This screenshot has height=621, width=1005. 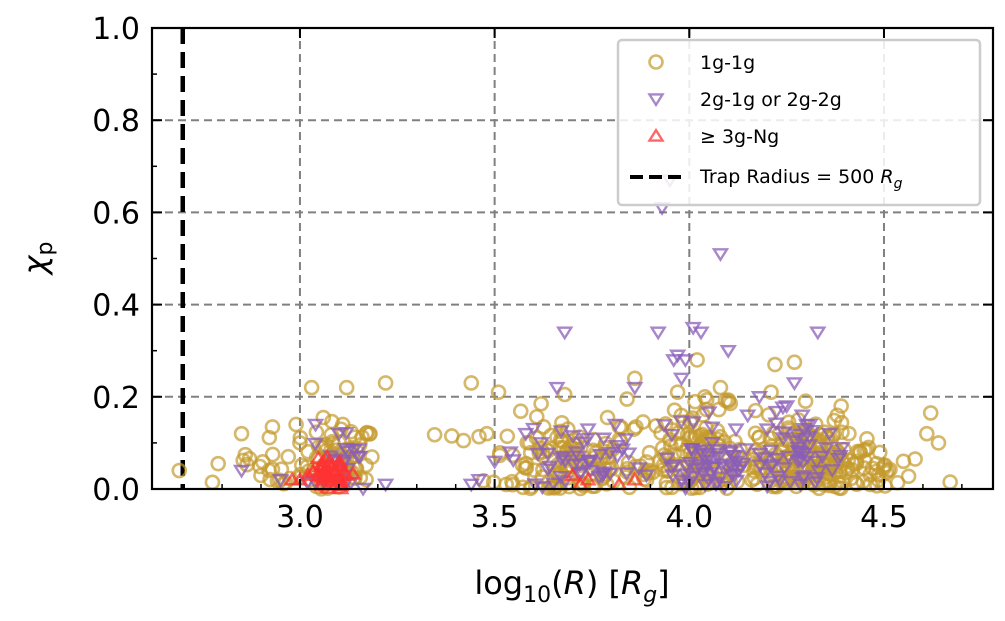 What do you see at coordinates (116, 490) in the screenshot?
I see `y-tick-label: 0.0` at bounding box center [116, 490].